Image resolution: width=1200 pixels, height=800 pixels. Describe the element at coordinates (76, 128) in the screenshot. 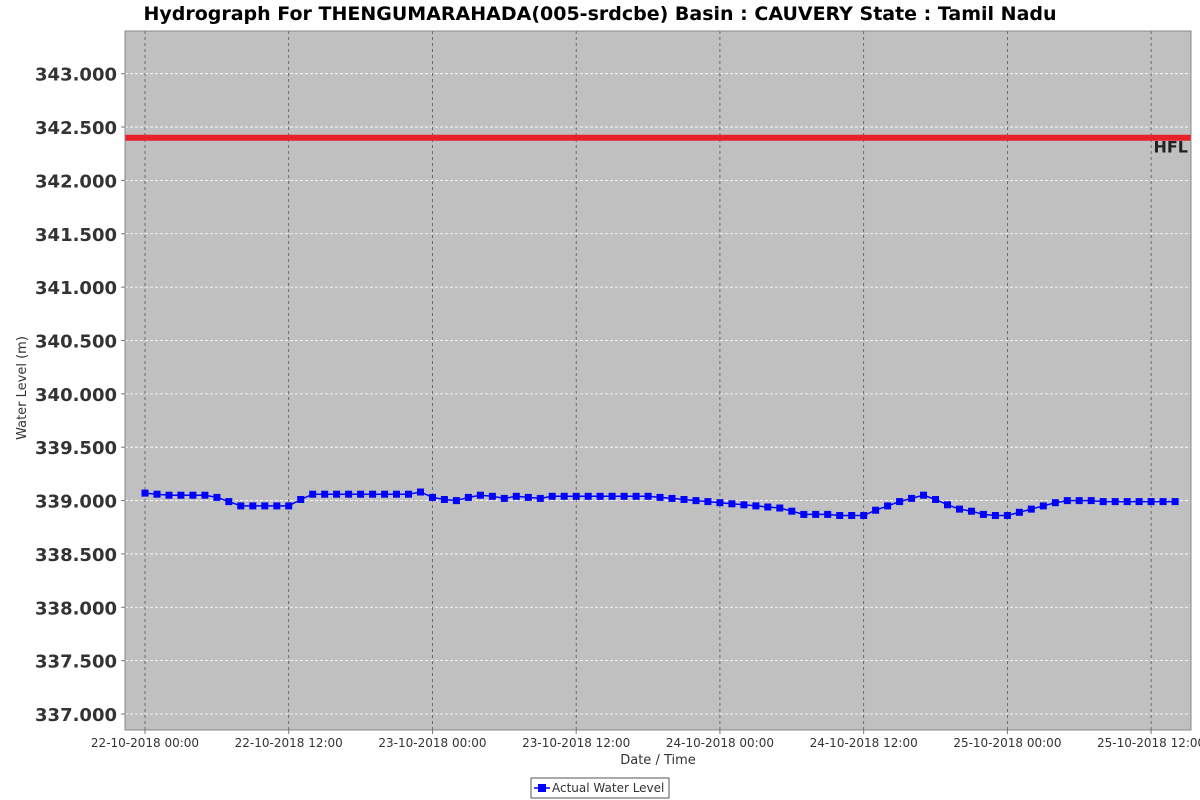

I see `y-tick-label: 342.500` at that location.